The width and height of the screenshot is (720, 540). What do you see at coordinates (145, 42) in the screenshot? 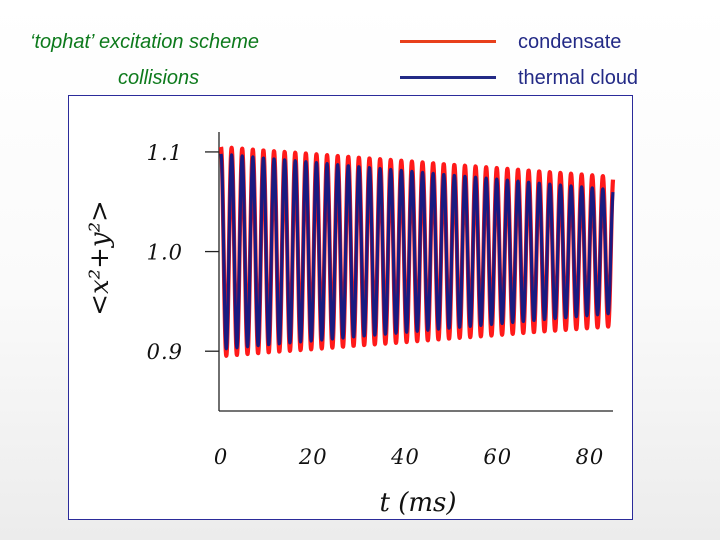
I see `excitation-scheme-label: ‘tophat’ excitation scheme` at bounding box center [145, 42].